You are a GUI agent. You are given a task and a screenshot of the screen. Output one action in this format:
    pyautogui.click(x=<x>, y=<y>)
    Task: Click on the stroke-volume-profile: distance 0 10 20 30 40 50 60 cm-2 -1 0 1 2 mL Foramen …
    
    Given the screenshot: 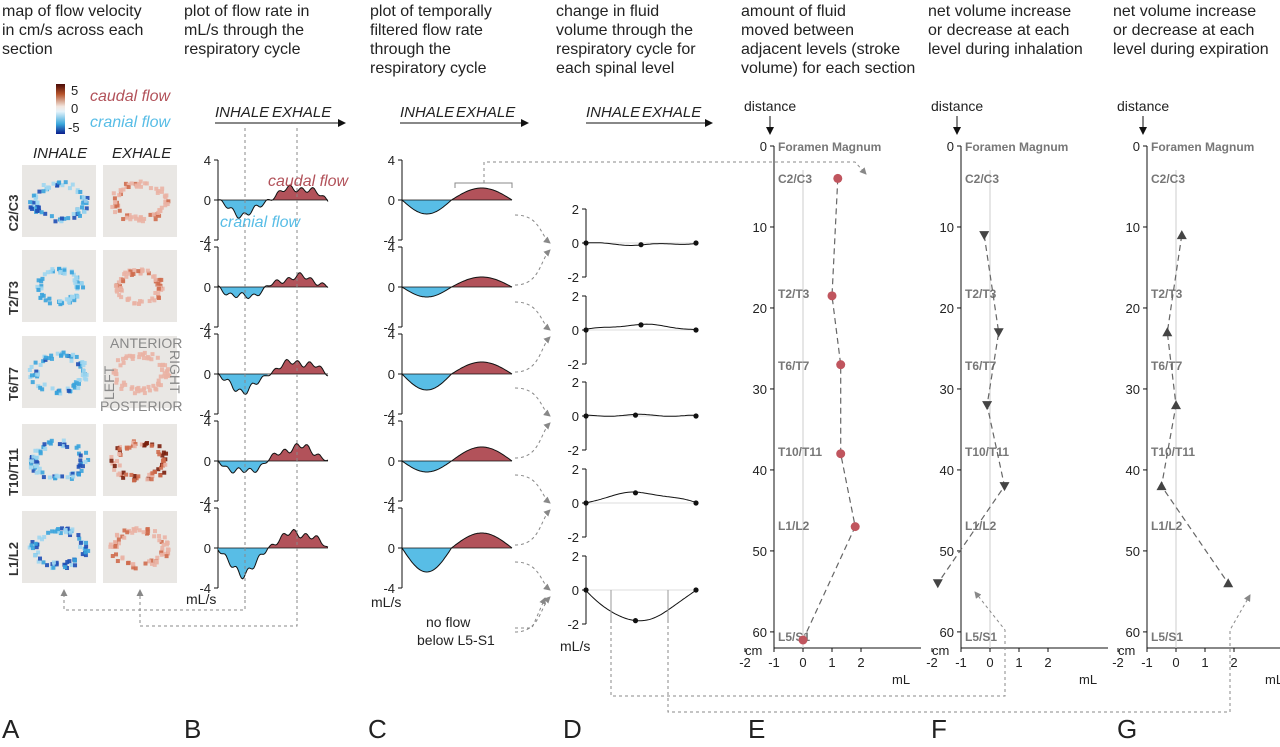 What is the action you would take?
    pyautogui.click(x=830, y=392)
    